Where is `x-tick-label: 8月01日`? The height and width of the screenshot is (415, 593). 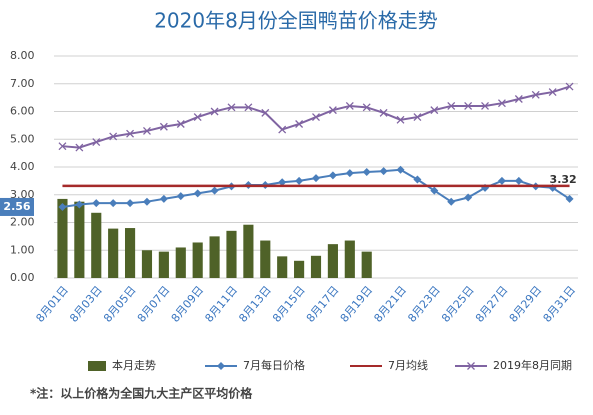
x-tick-label: 8月01日 is located at coordinates (52, 304).